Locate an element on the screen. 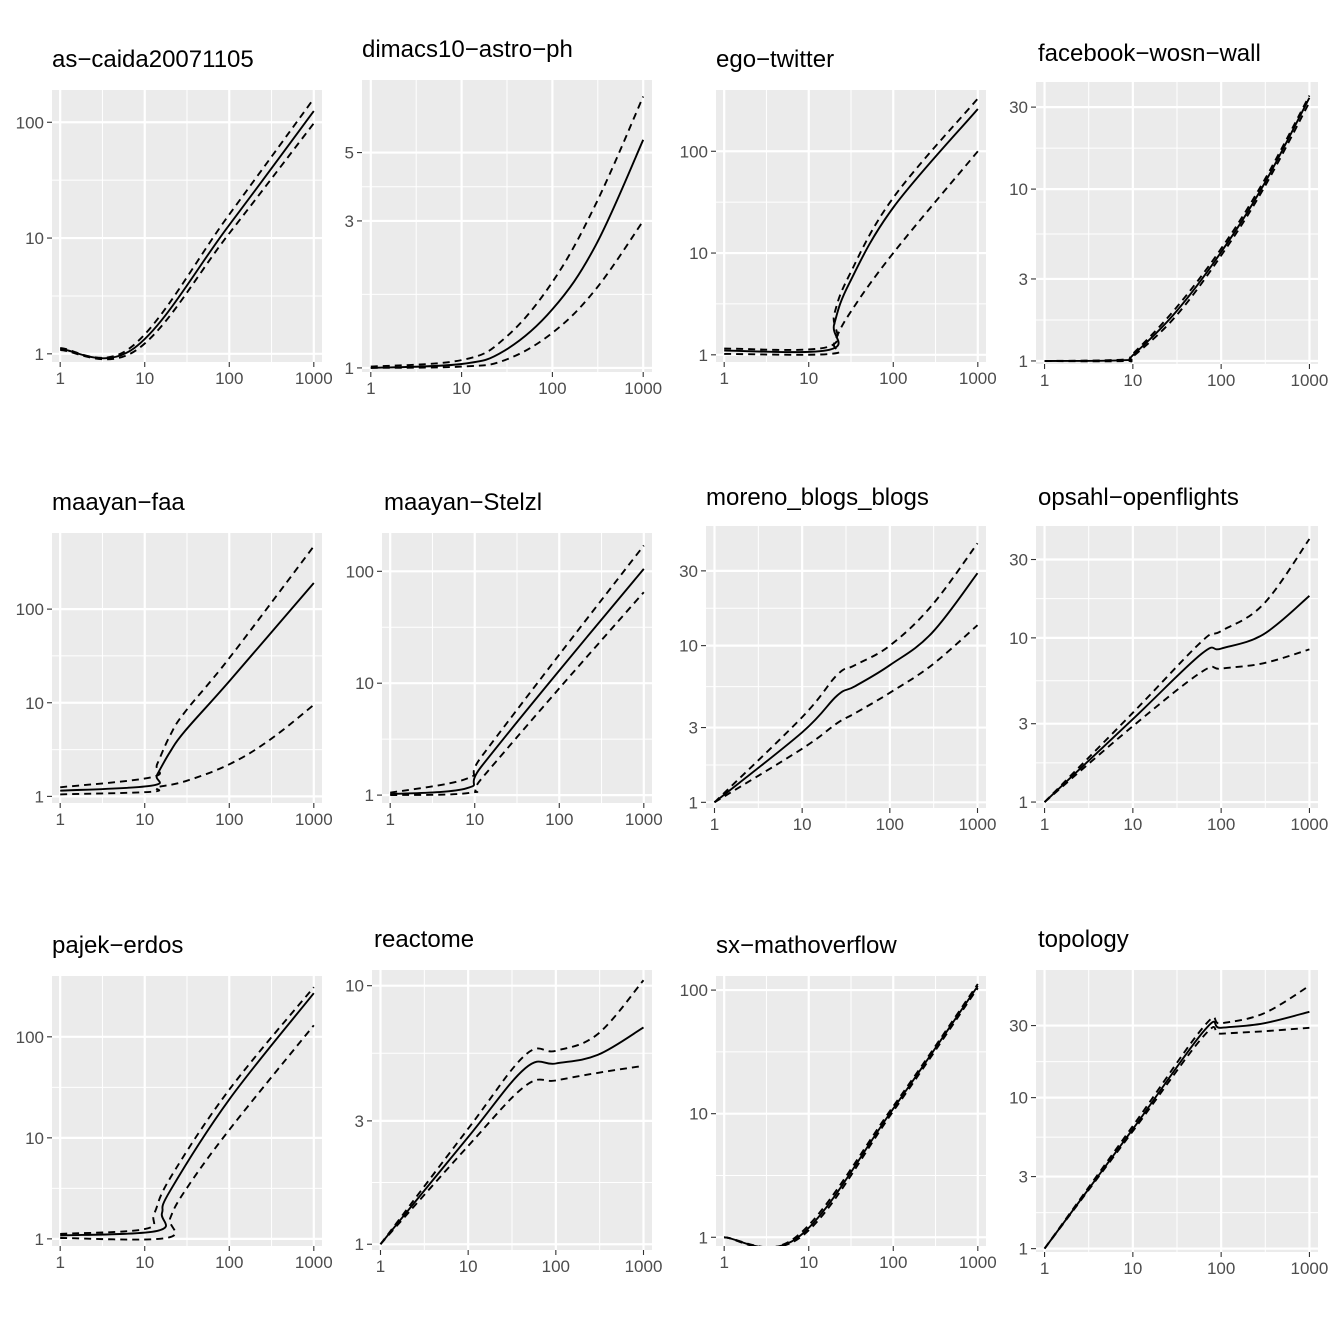 The width and height of the screenshot is (1329, 1329). panel-title: pajek−erdos is located at coordinates (118, 945).